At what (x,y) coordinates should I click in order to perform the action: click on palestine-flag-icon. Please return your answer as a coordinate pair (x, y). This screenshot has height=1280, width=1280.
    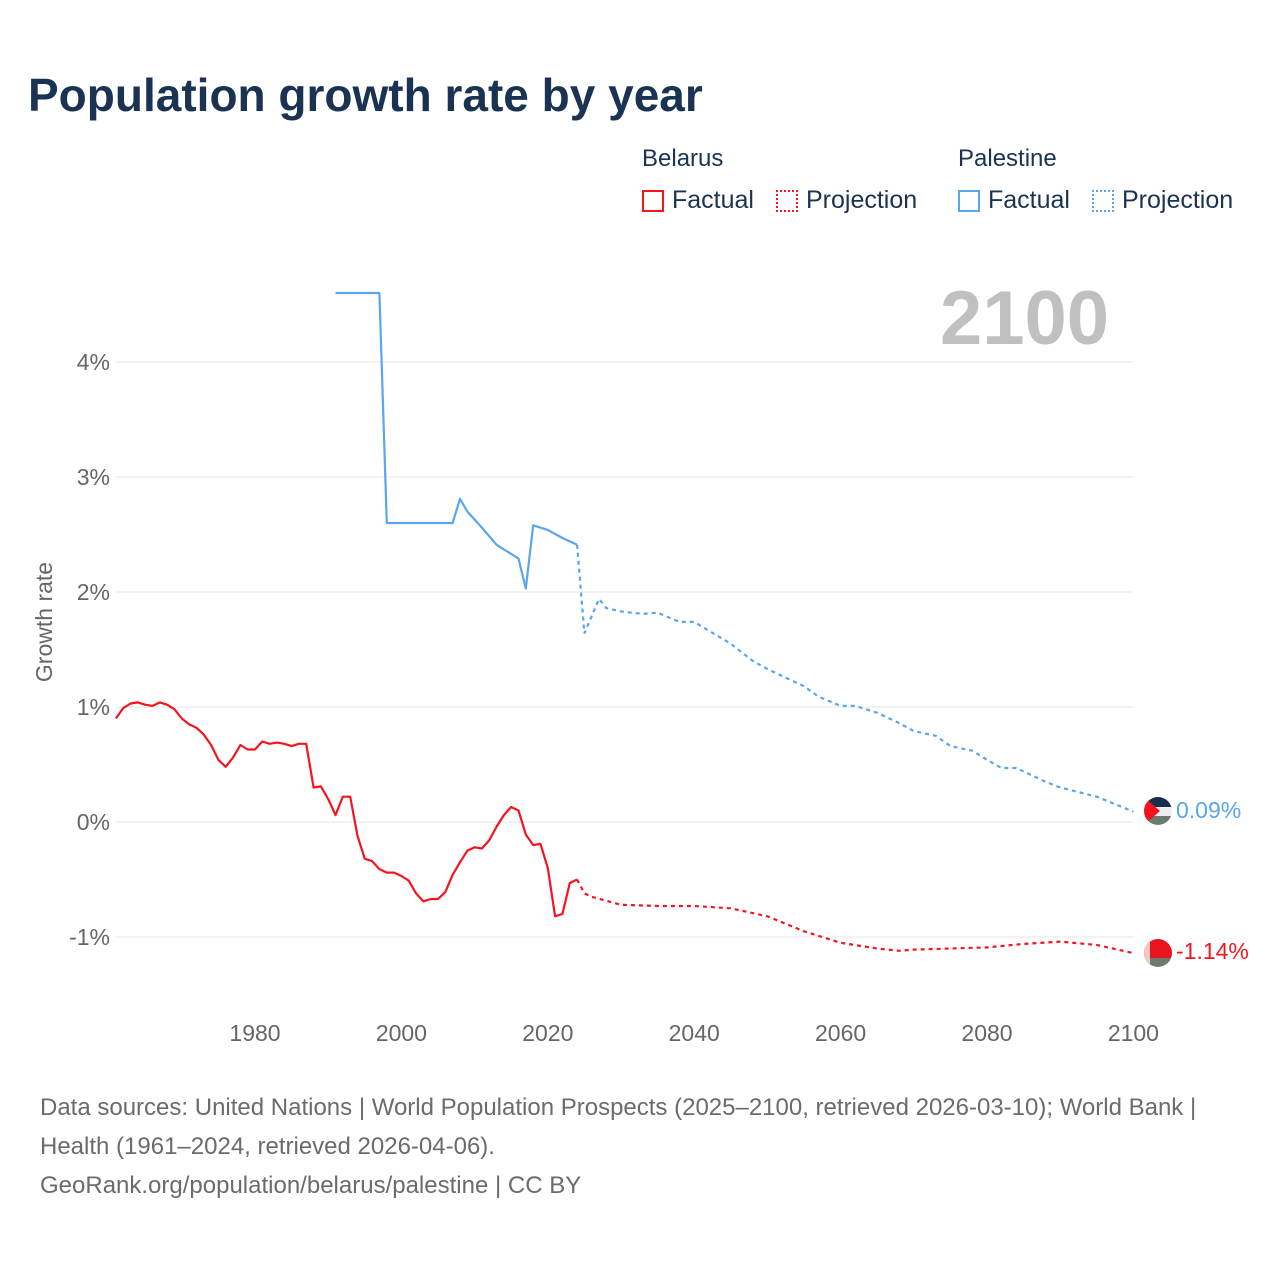
    Looking at the image, I should click on (1158, 811).